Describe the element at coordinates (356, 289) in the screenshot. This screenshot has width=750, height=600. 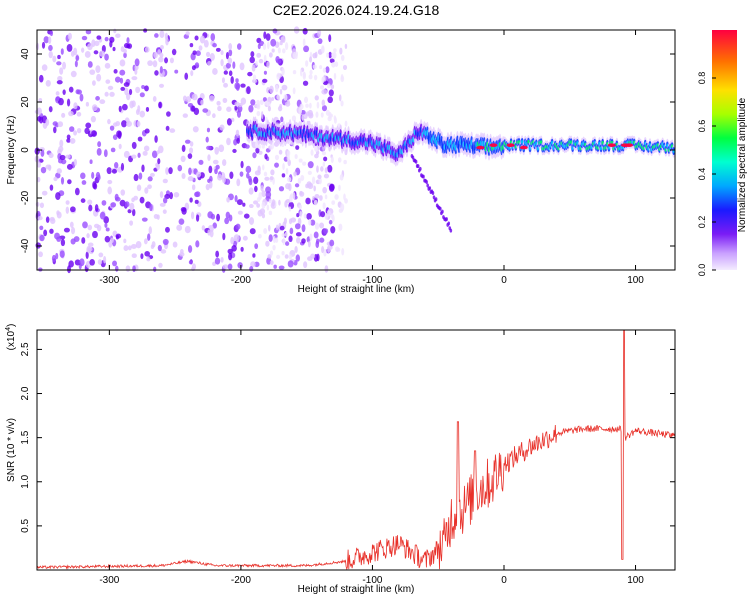
I see `spectrogram-x-label: Height of straight line (km)` at that location.